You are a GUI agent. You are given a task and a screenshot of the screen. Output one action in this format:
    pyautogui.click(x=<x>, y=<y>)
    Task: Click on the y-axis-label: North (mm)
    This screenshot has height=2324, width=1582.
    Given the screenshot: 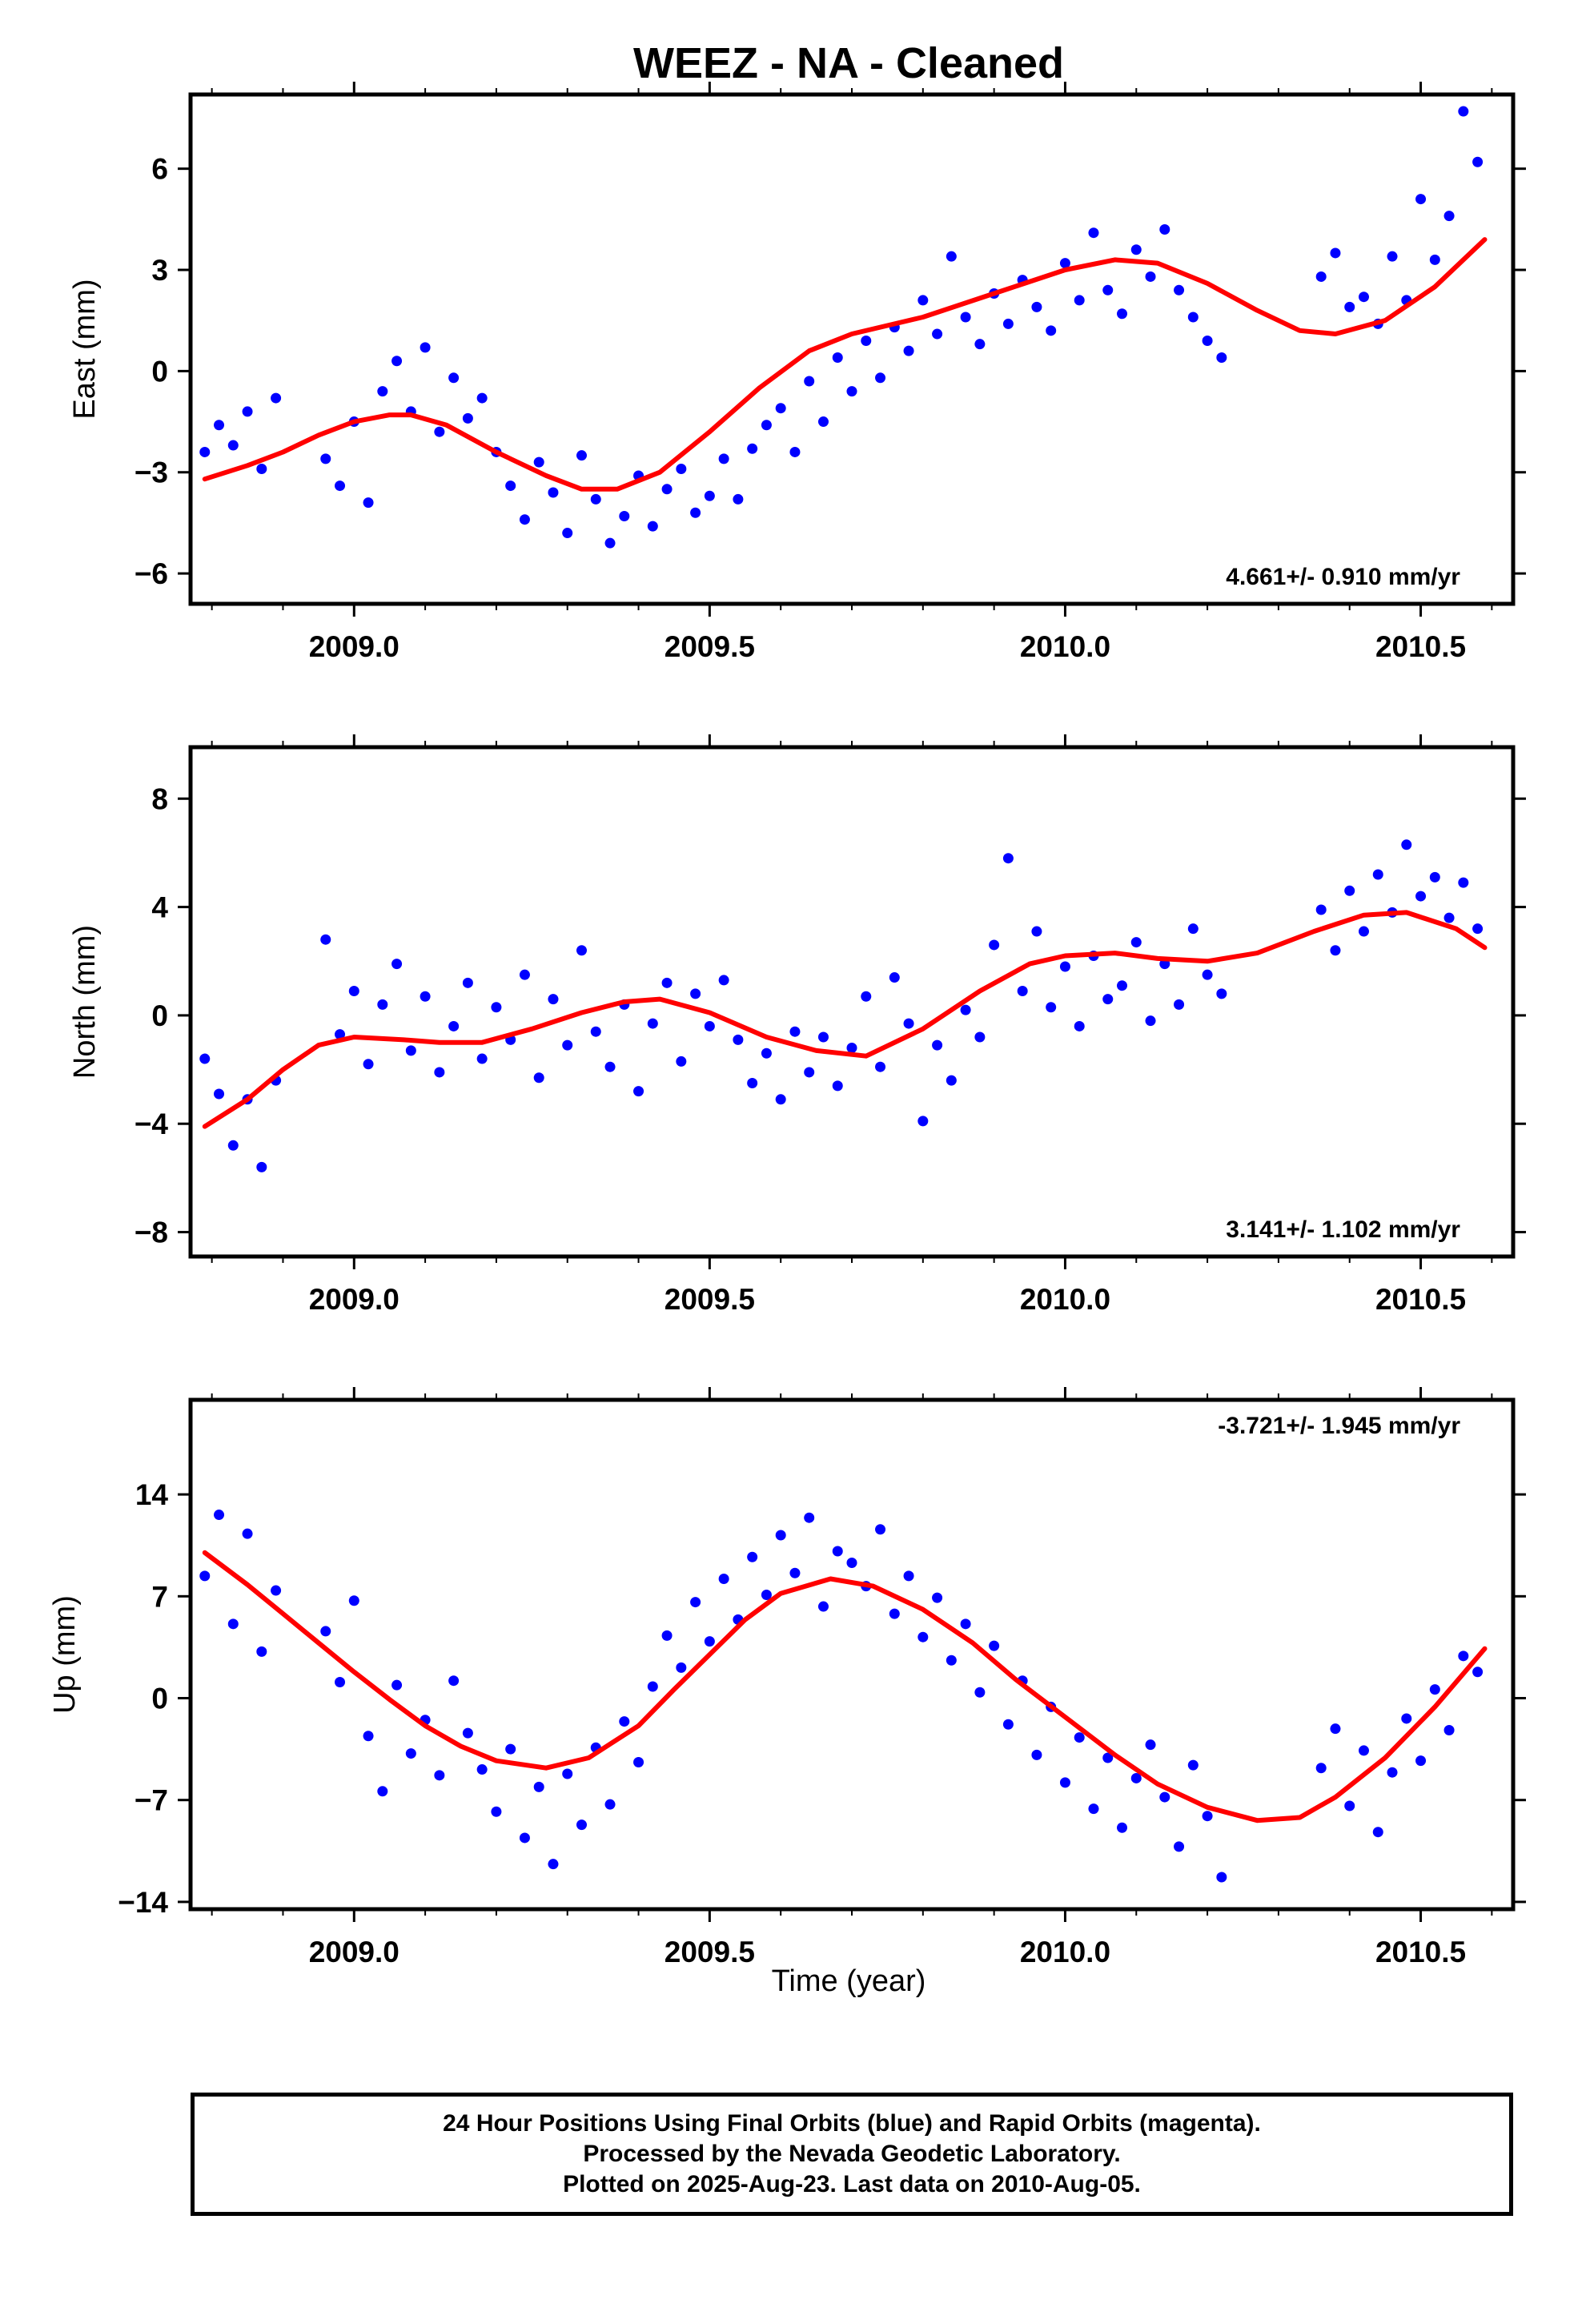 What is the action you would take?
    pyautogui.click(x=85, y=1002)
    